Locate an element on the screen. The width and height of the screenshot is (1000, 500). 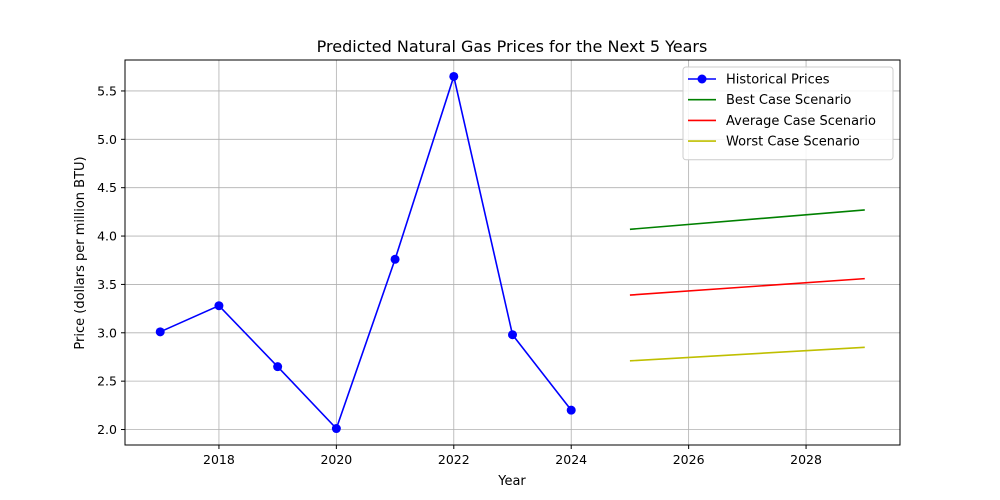
legend-label-best-case-scenario: Best Case Scenario is located at coordinates (788, 100).